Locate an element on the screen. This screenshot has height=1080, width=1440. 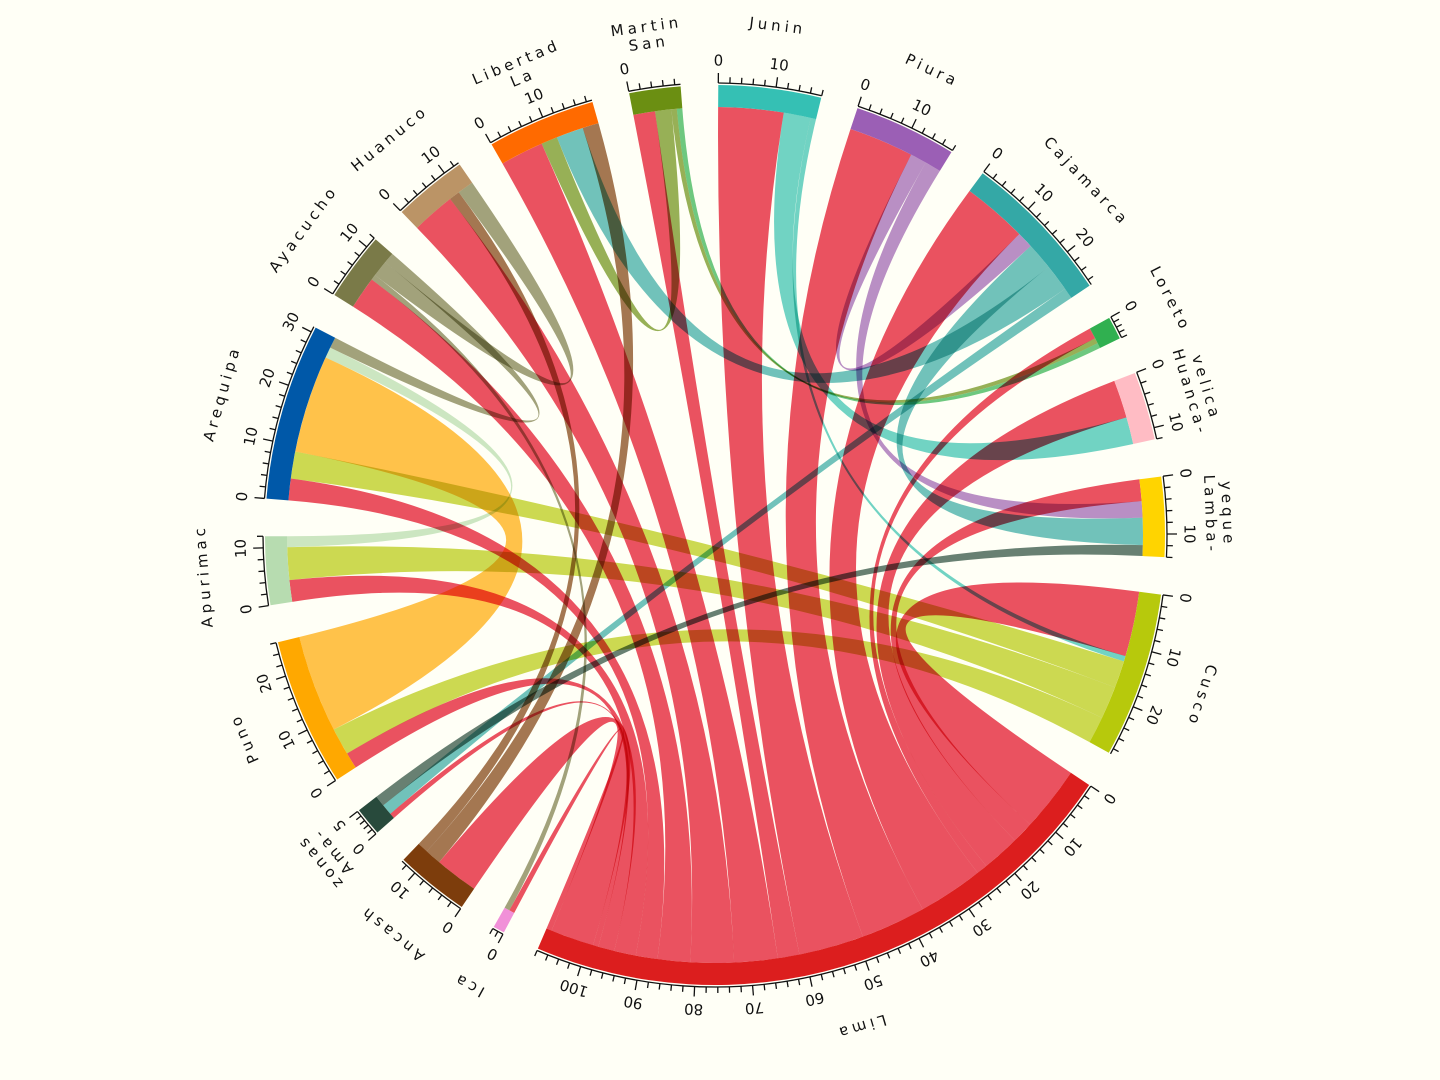
sector-label: Ayacucho is located at coordinates (303, 229).